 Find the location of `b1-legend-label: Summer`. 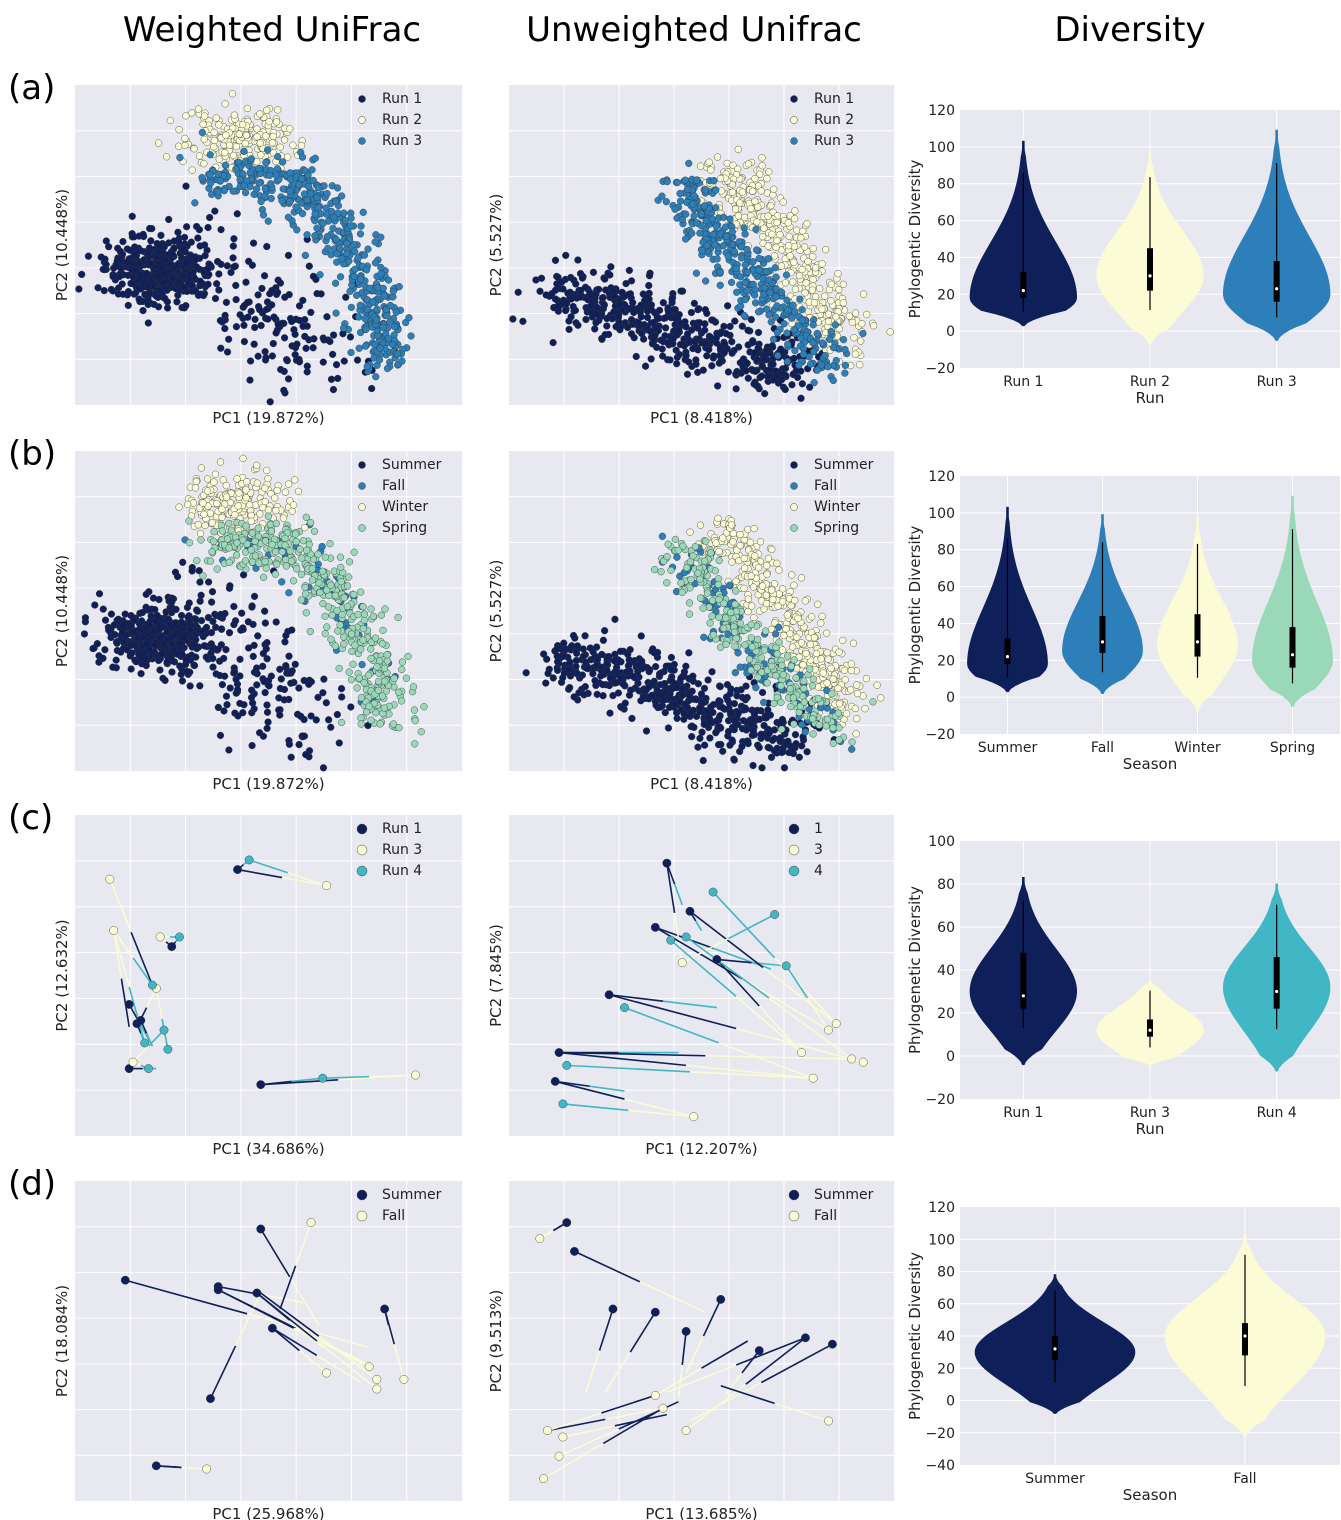

b1-legend-label: Summer is located at coordinates (412, 465).